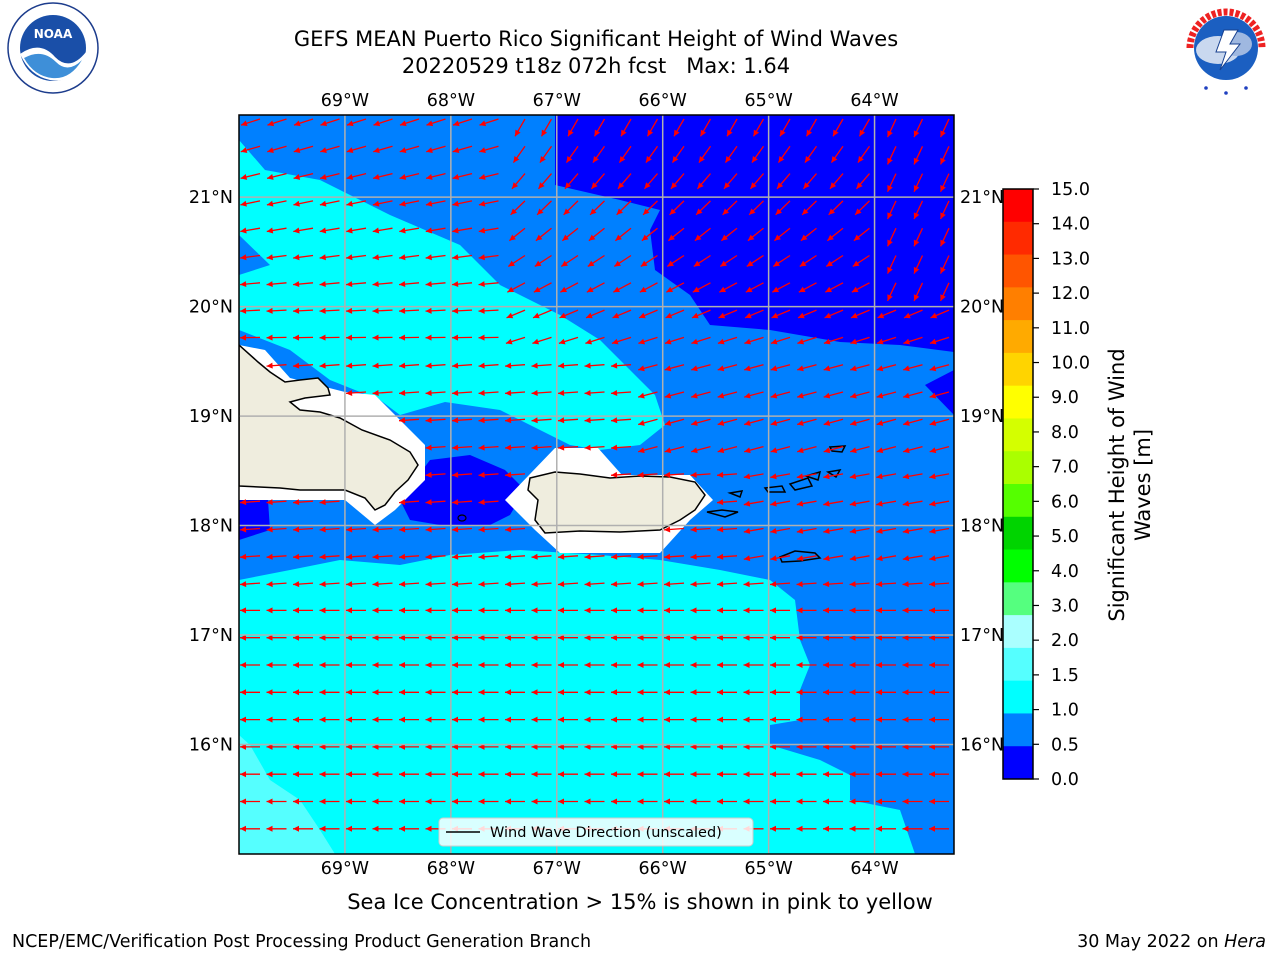 The width and height of the screenshot is (1280, 960). I want to click on lat-label-left: 20°N, so click(211, 308).